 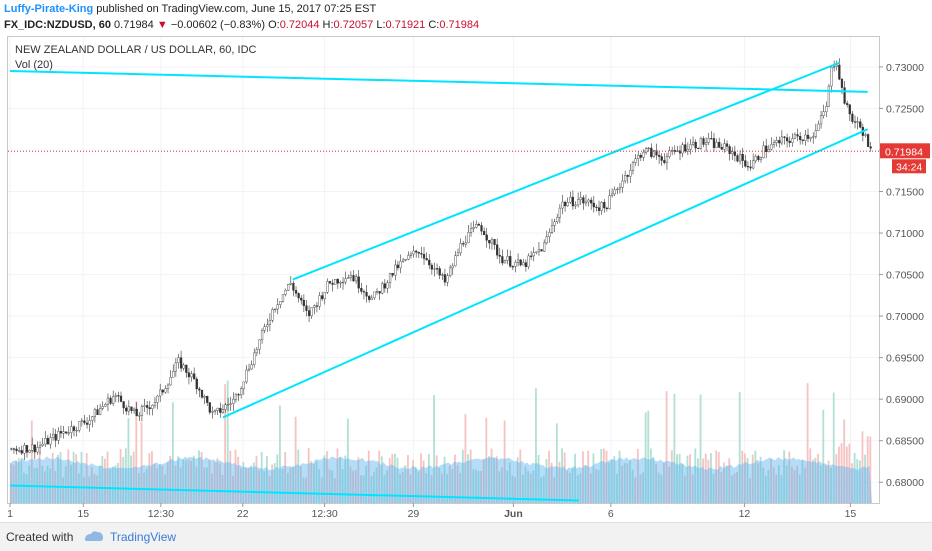 What do you see at coordinates (905, 400) in the screenshot?
I see `y-tick-label: 0.69000` at bounding box center [905, 400].